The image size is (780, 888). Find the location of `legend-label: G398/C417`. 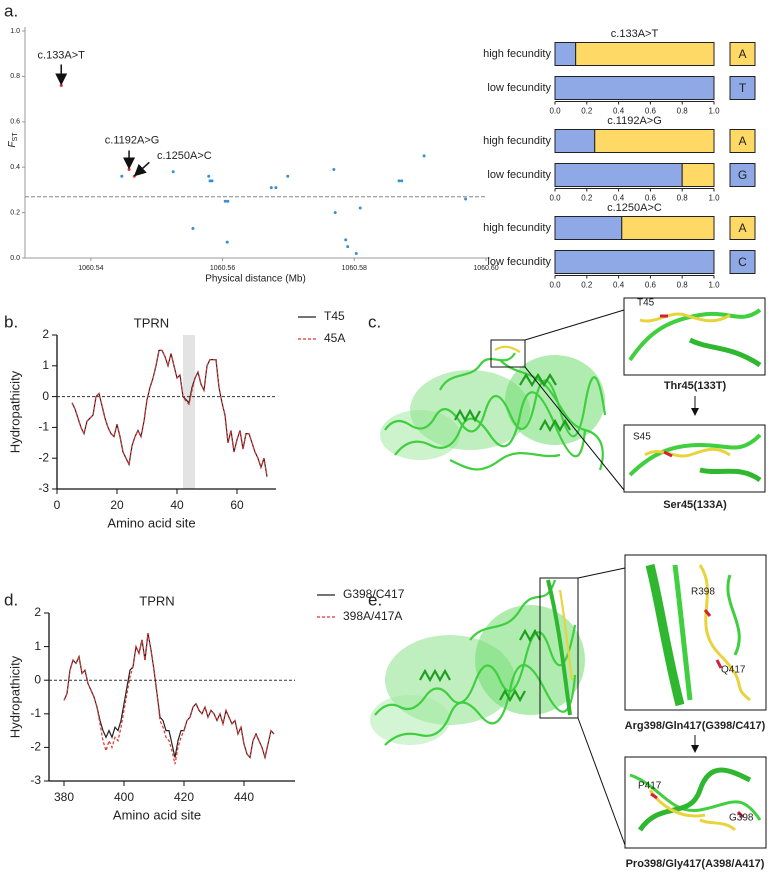

legend-label: G398/C417 is located at coordinates (374, 594).